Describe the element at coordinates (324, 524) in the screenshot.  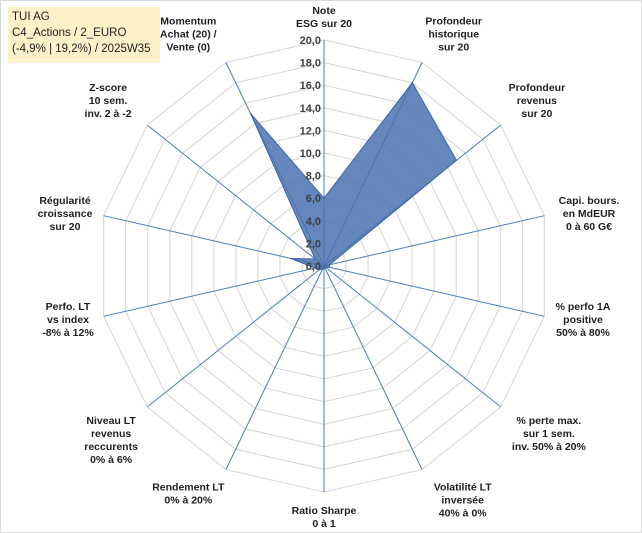
I see `axis-label-line: 0 à 1` at that location.